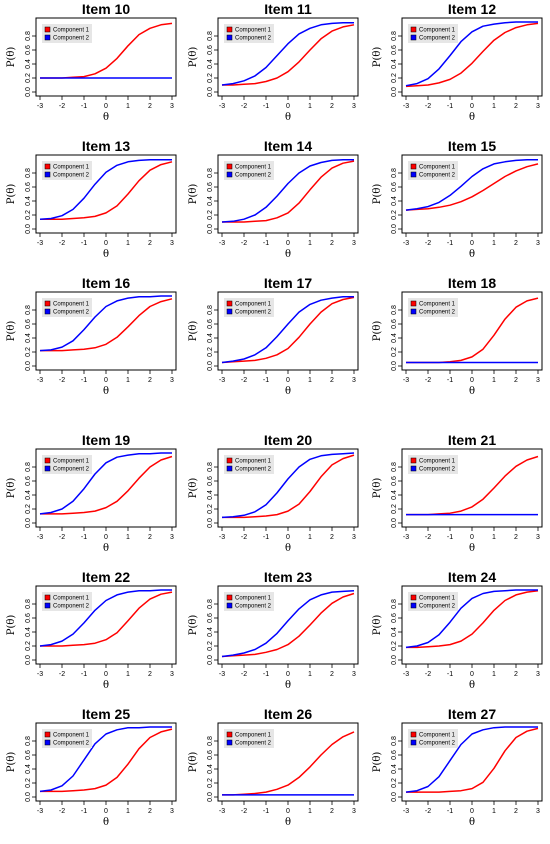  I want to click on panel-title: Item 22, so click(106, 577).